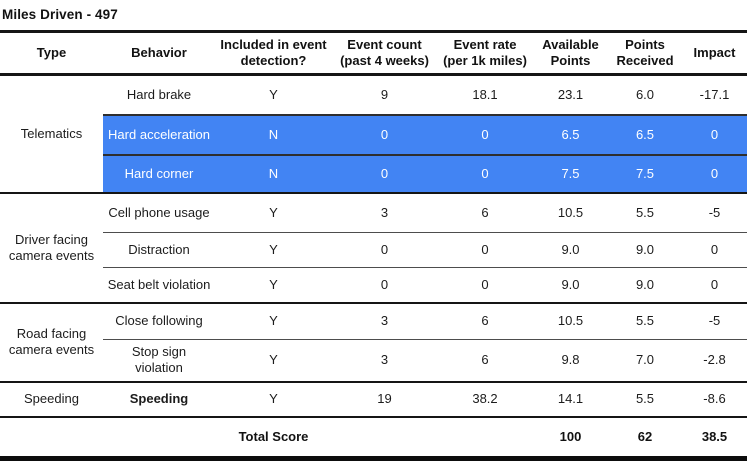 This screenshot has width=747, height=472. Describe the element at coordinates (645, 438) in the screenshot. I see `total-points-received: 62` at that location.